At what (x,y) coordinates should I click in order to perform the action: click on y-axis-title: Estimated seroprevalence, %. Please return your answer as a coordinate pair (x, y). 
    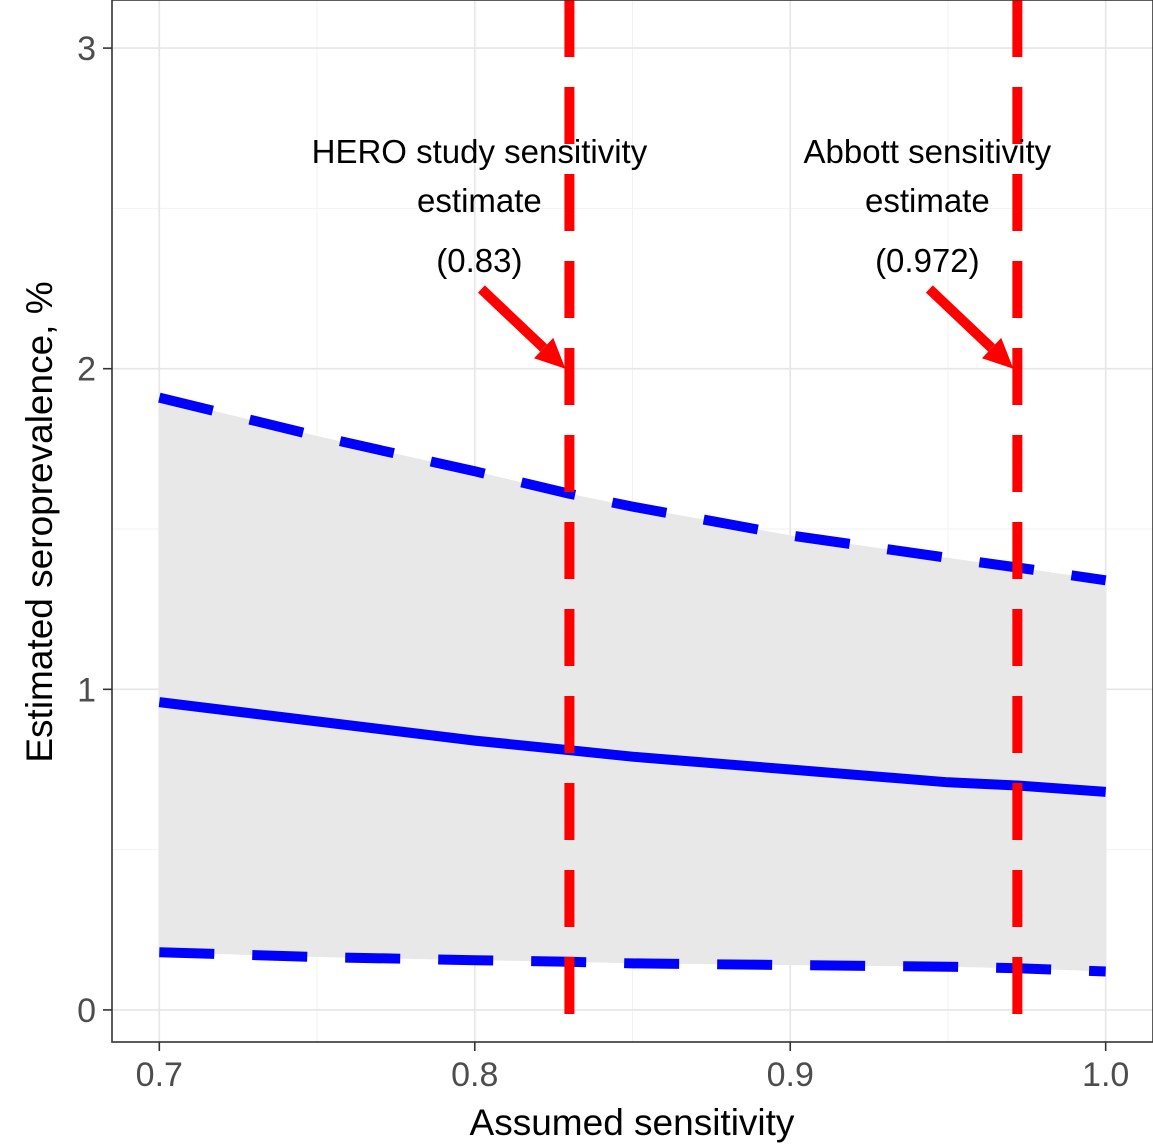
    Looking at the image, I should click on (39, 521).